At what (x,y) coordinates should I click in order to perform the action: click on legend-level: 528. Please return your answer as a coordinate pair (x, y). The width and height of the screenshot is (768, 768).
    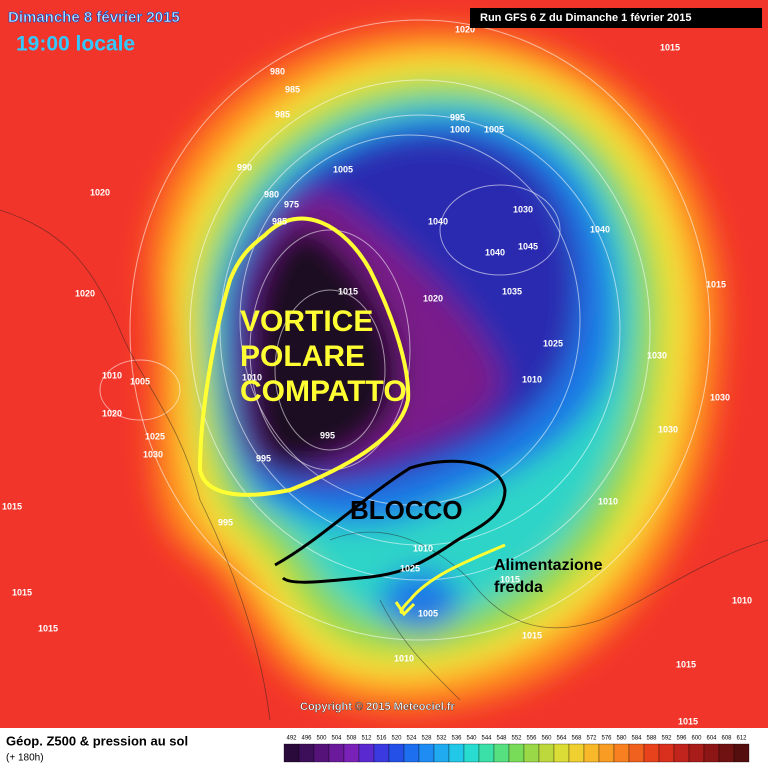
    Looking at the image, I should click on (426, 739).